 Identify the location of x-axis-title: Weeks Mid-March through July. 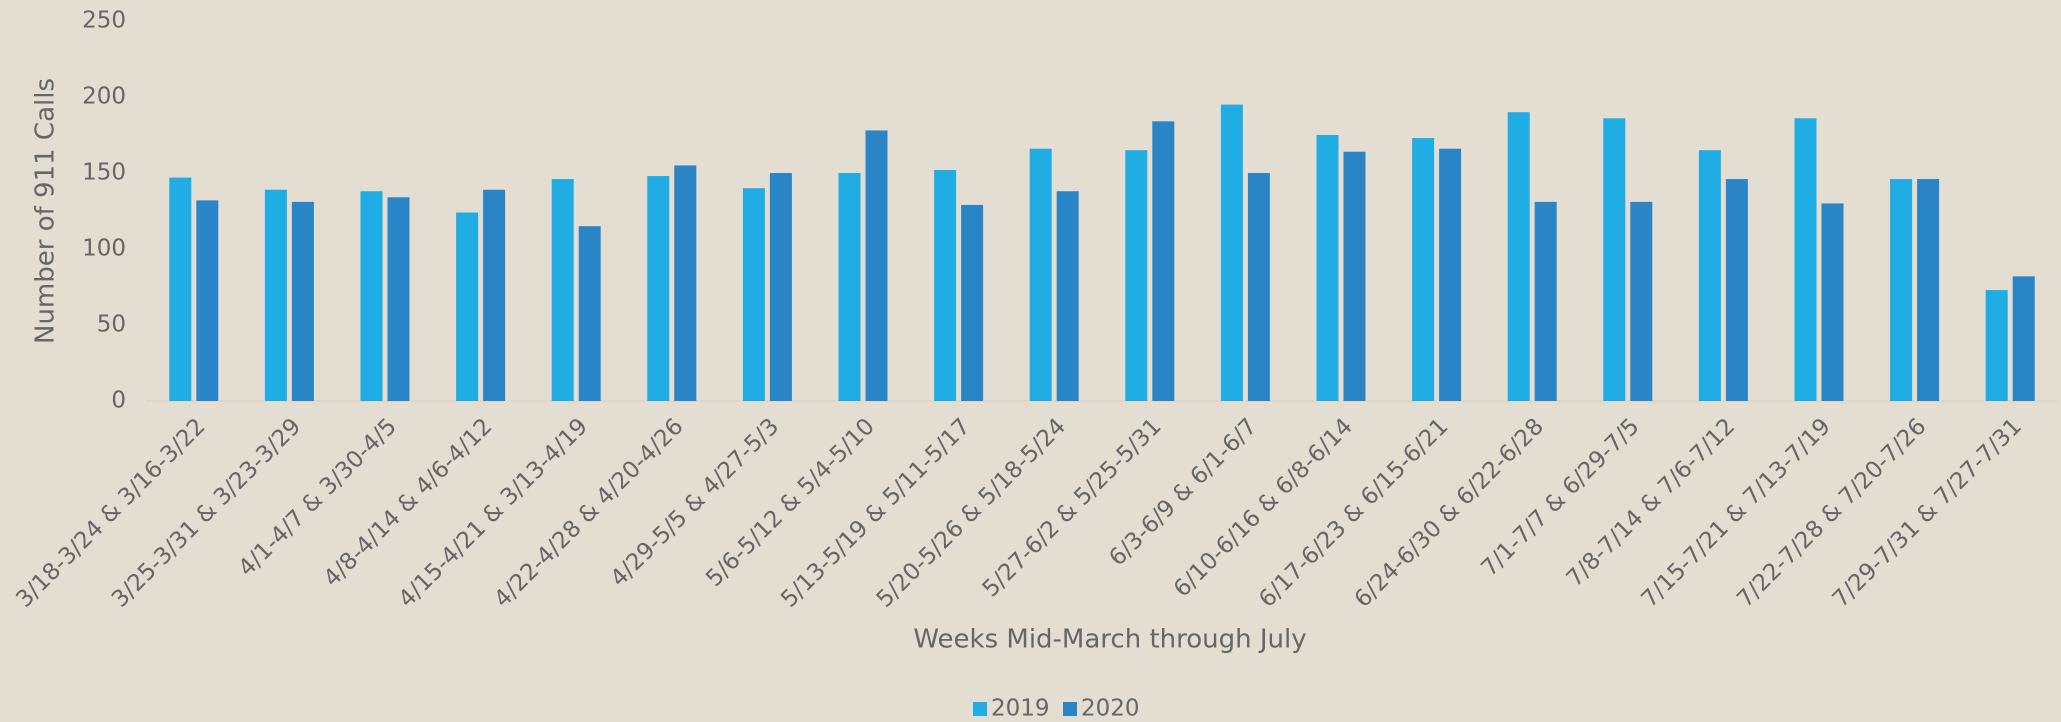
(1109, 640).